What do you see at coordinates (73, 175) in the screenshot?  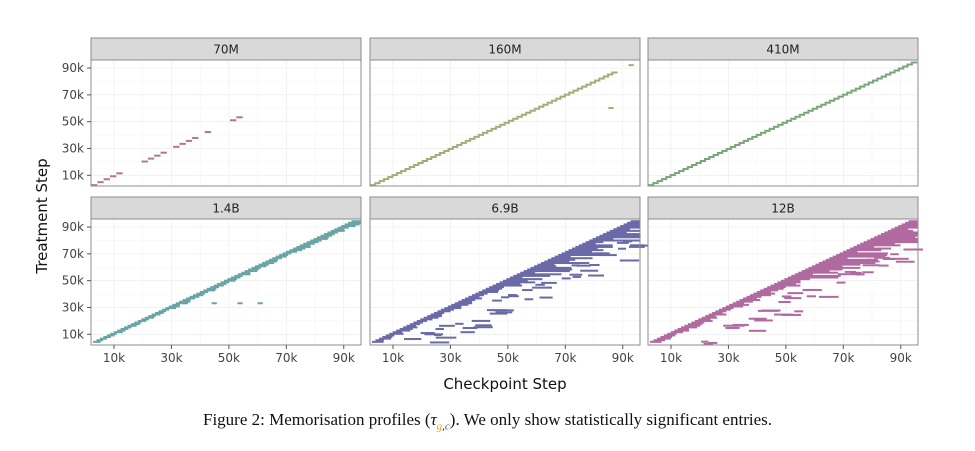 I see `y-tick-label: 10k` at bounding box center [73, 175].